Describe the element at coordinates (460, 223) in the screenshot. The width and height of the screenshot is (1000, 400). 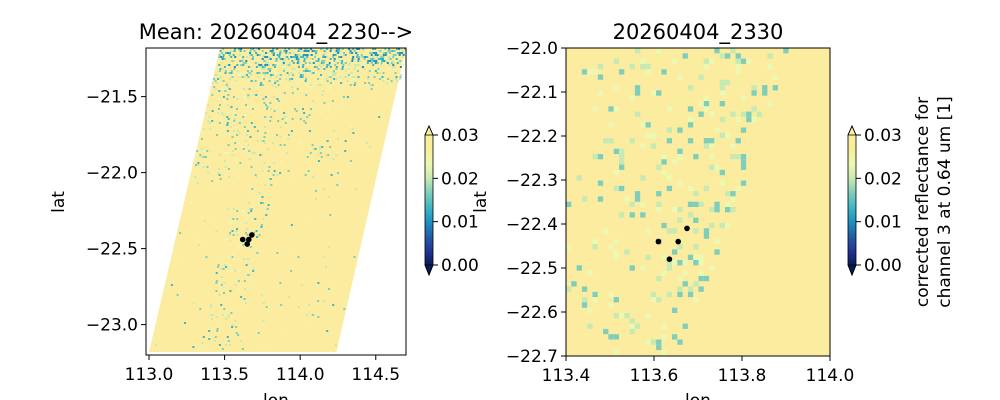
I see `colorbar-tick-label: 0.01` at that location.